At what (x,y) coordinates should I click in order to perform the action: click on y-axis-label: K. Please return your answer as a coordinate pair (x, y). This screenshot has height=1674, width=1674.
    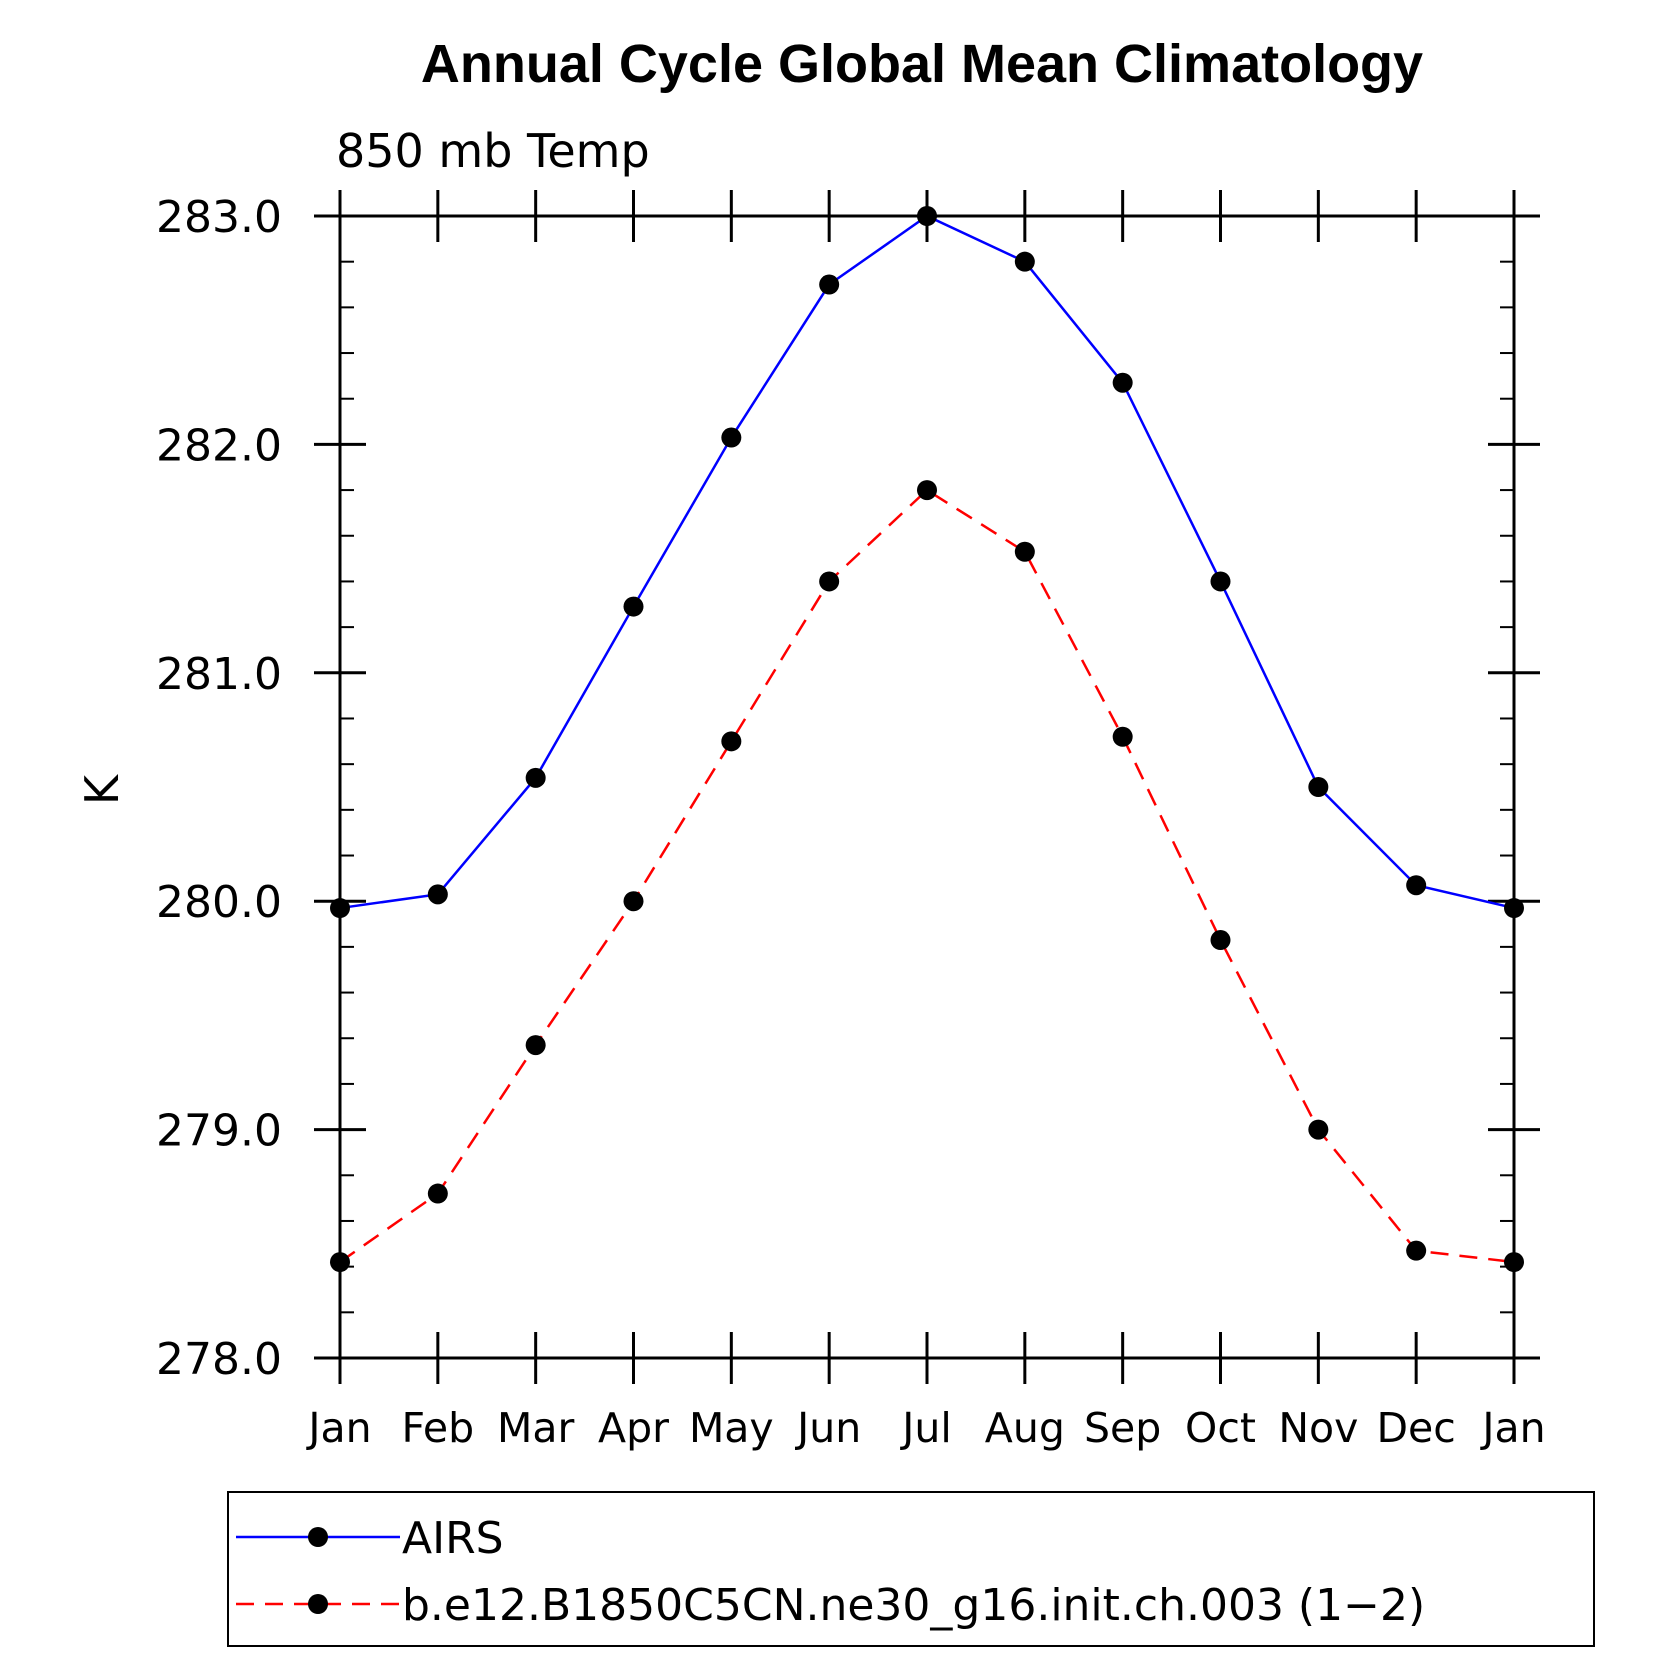
    Looking at the image, I should click on (102, 789).